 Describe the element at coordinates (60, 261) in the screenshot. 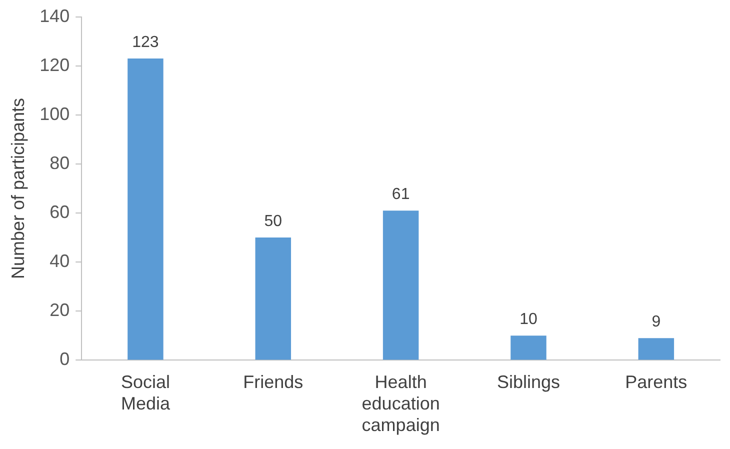

I see `y-tick-label: 40` at that location.